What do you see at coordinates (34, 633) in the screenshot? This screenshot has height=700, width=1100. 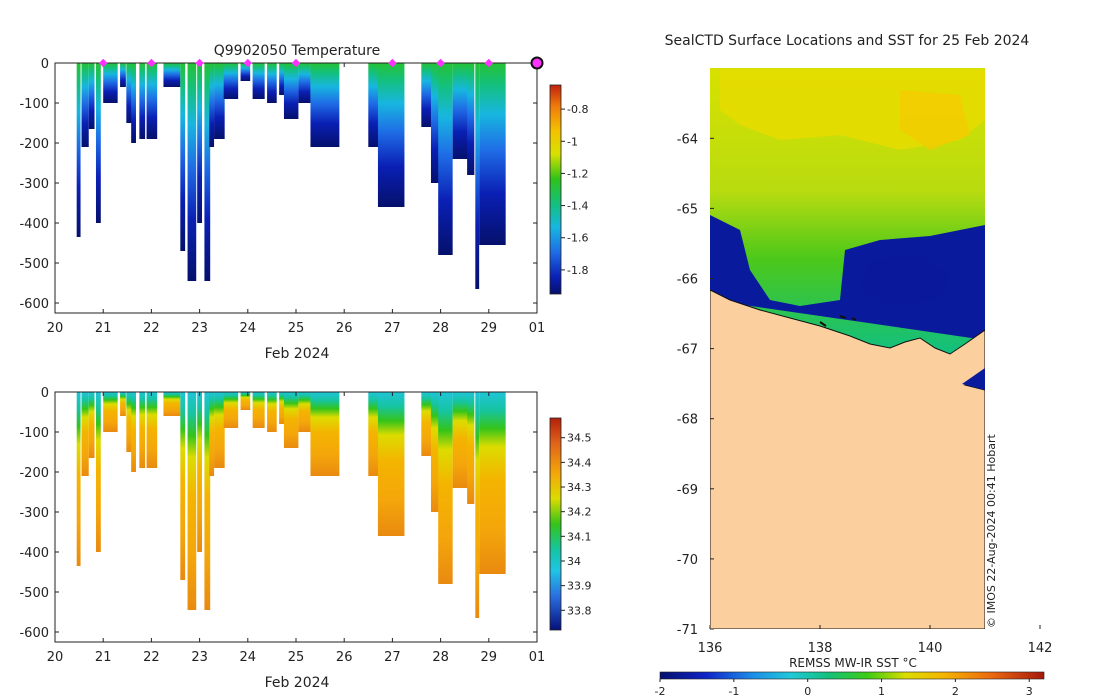 I see `y-tick-label: -600` at bounding box center [34, 633].